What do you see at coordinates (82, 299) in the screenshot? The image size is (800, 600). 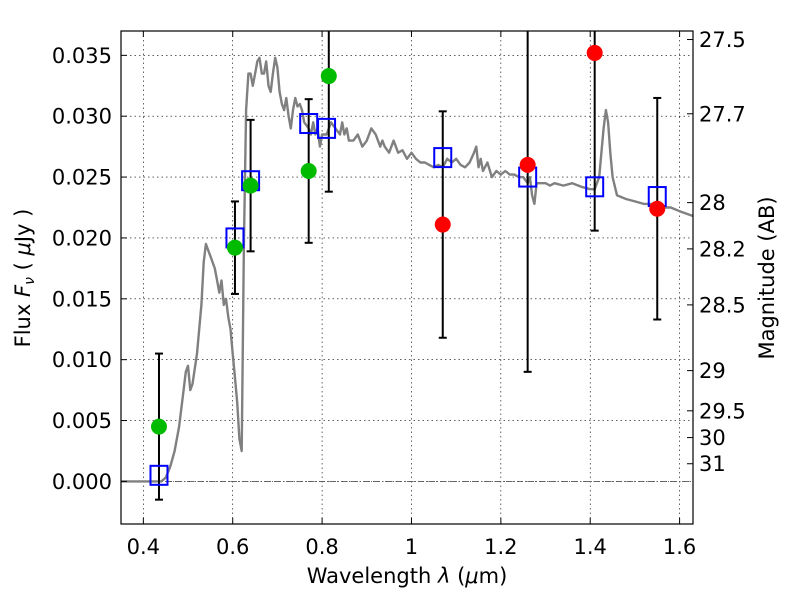 I see `y-tick-label: 0.015` at bounding box center [82, 299].